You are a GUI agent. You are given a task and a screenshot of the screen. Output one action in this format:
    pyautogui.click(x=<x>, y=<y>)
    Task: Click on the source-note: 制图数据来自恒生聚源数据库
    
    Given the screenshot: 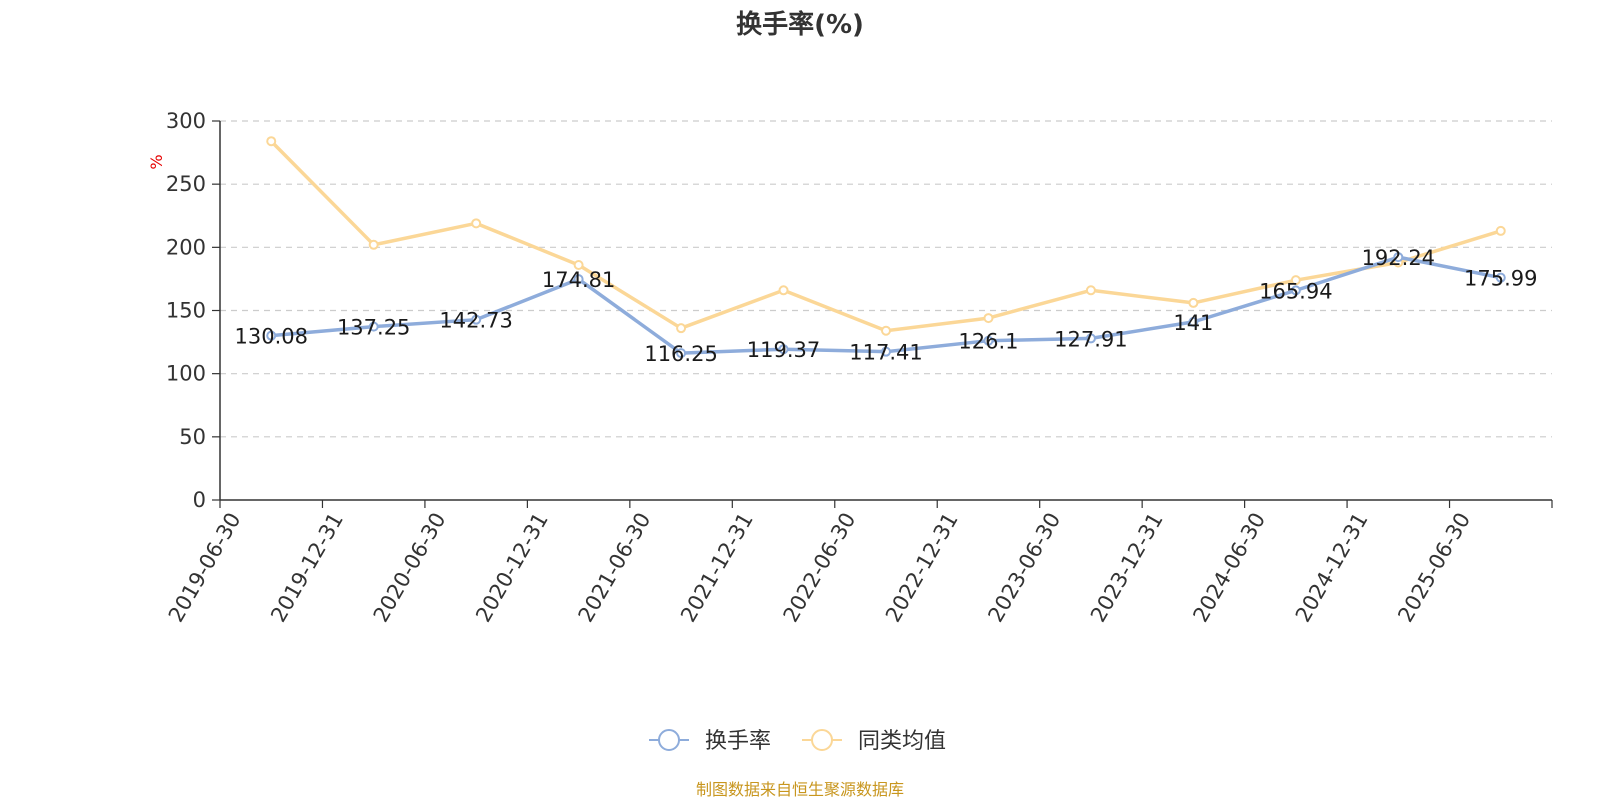 What is the action you would take?
    pyautogui.click(x=800, y=789)
    